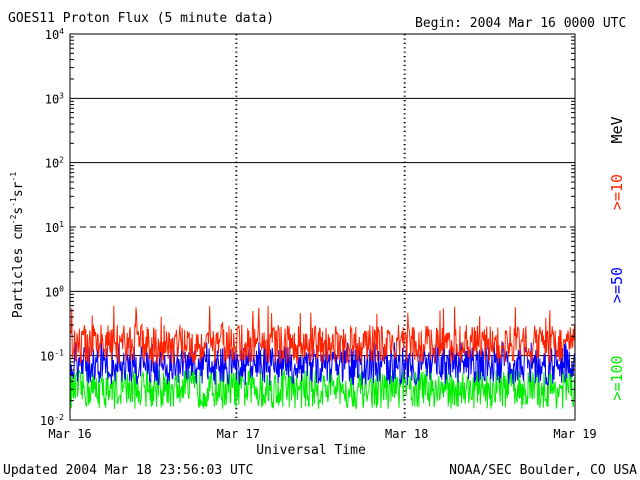 This screenshot has height=480, width=640. I want to click on y-tick-label: 10⁻², so click(52, 420).